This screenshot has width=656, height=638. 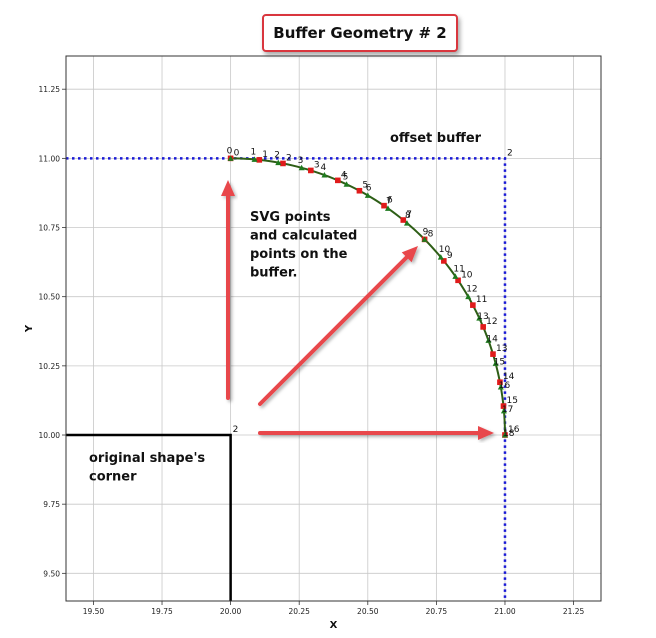 What do you see at coordinates (511, 401) in the screenshot?
I see `calculated-point-label: 15` at bounding box center [511, 401].